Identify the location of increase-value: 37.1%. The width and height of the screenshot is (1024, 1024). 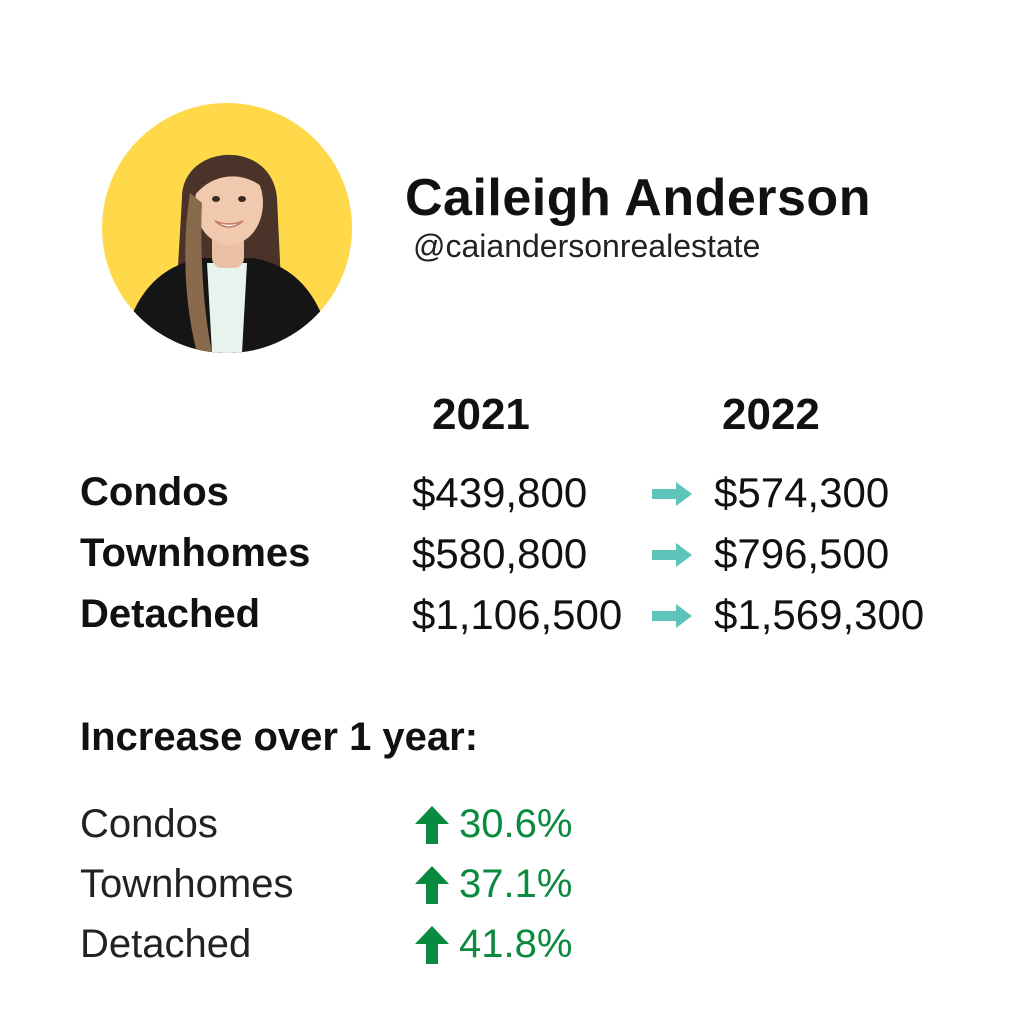
(493, 884).